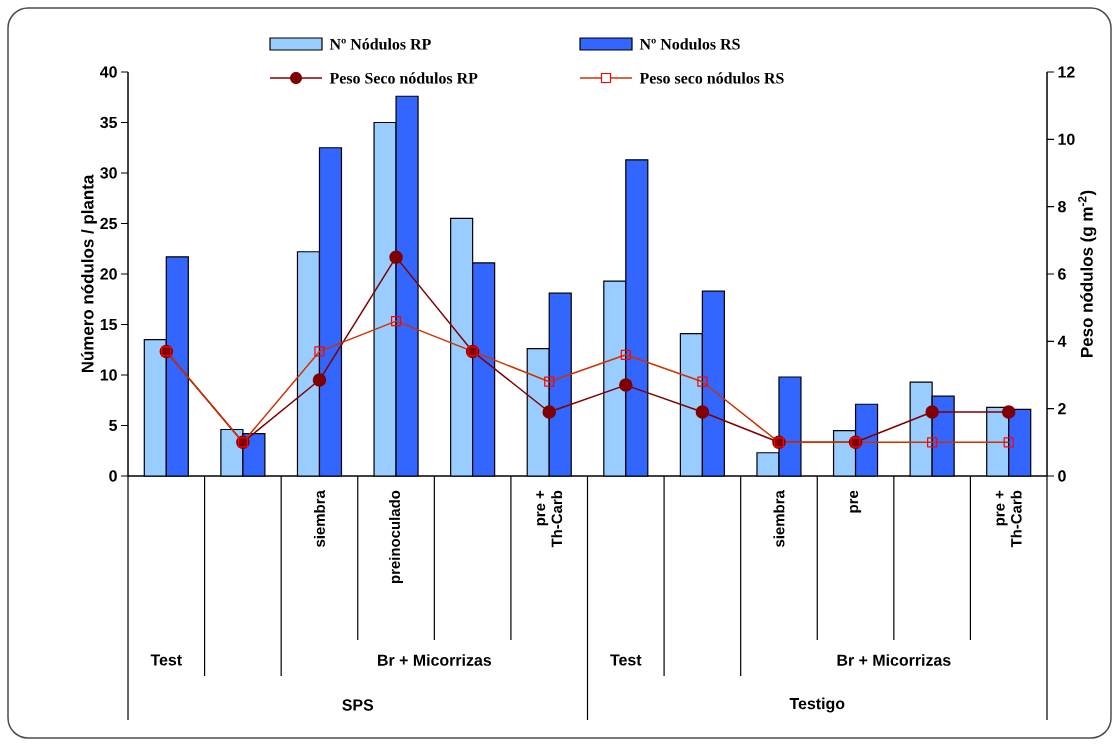 Image resolution: width=1119 pixels, height=746 pixels. Describe the element at coordinates (1062, 409) in the screenshot. I see `y2-tick-label: 2` at that location.